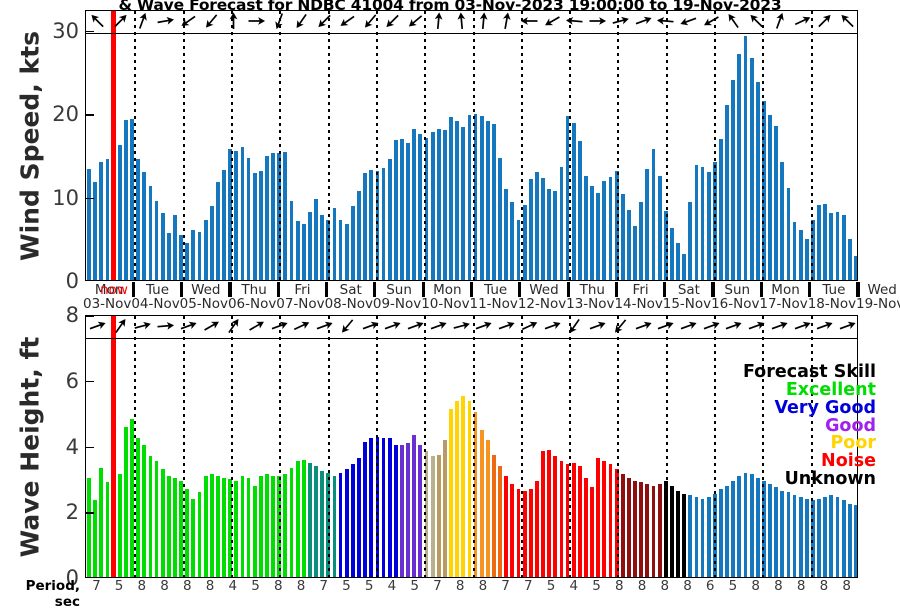 The height and width of the screenshot is (610, 900). I want to click on day-name-label: Fri, so click(640, 290).